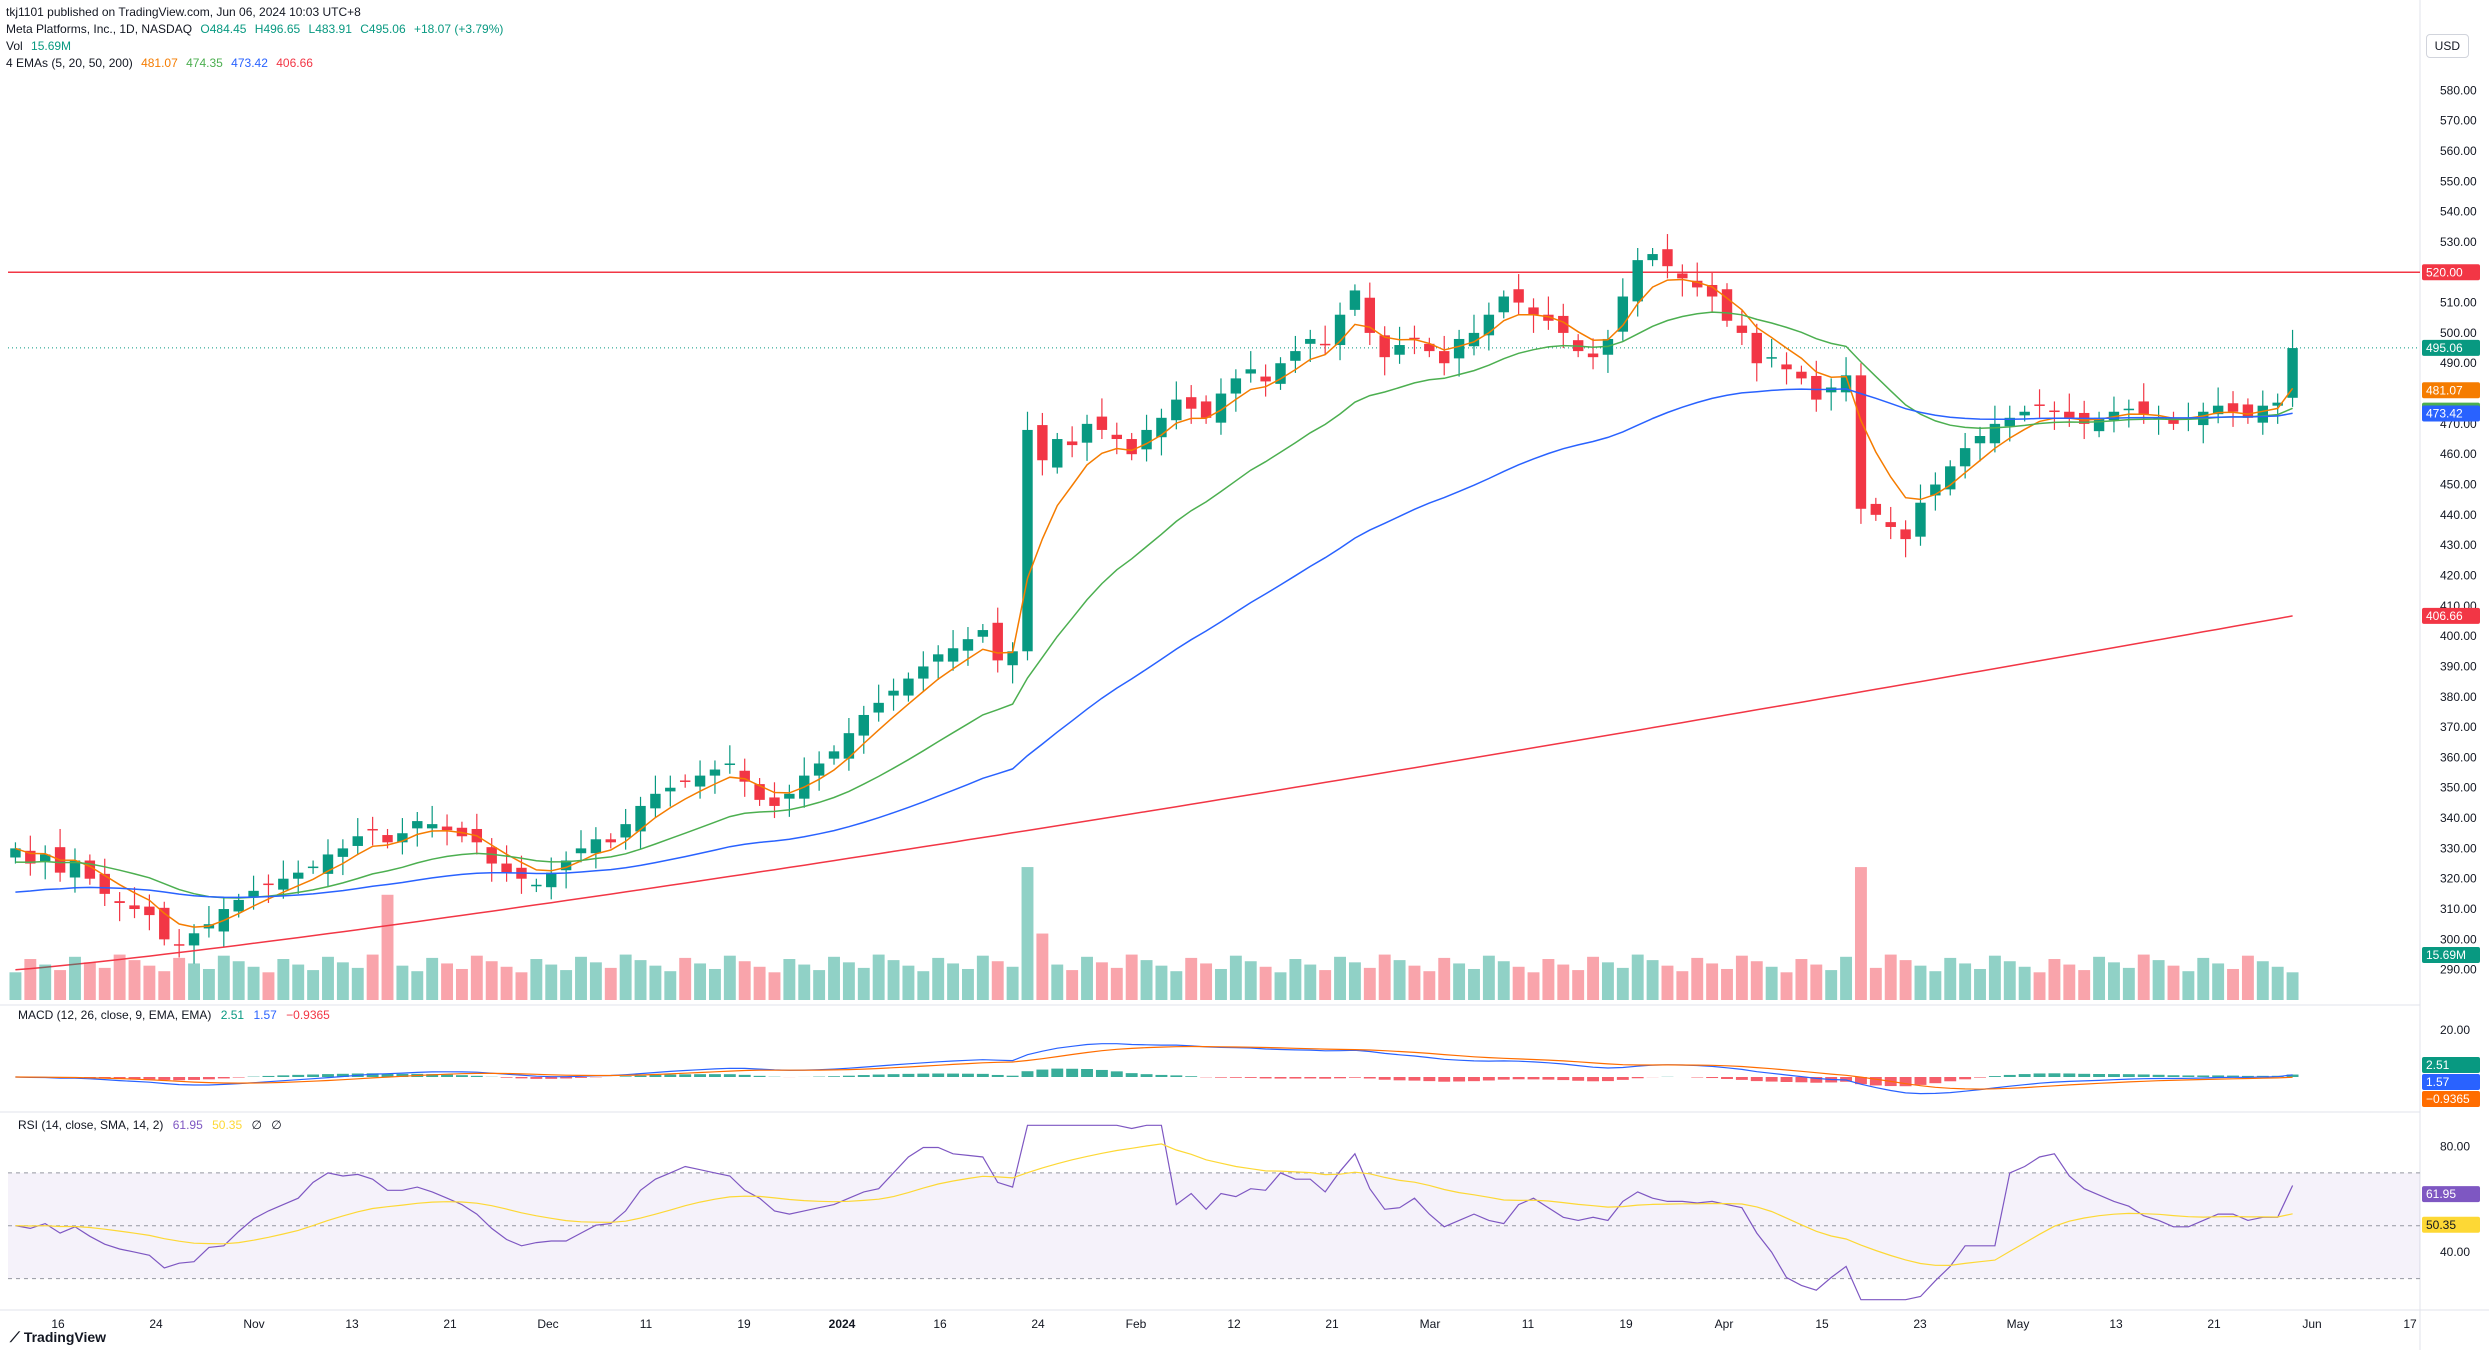 The height and width of the screenshot is (1350, 2489). I want to click on rsi-value: 61.95, so click(187, 1125).